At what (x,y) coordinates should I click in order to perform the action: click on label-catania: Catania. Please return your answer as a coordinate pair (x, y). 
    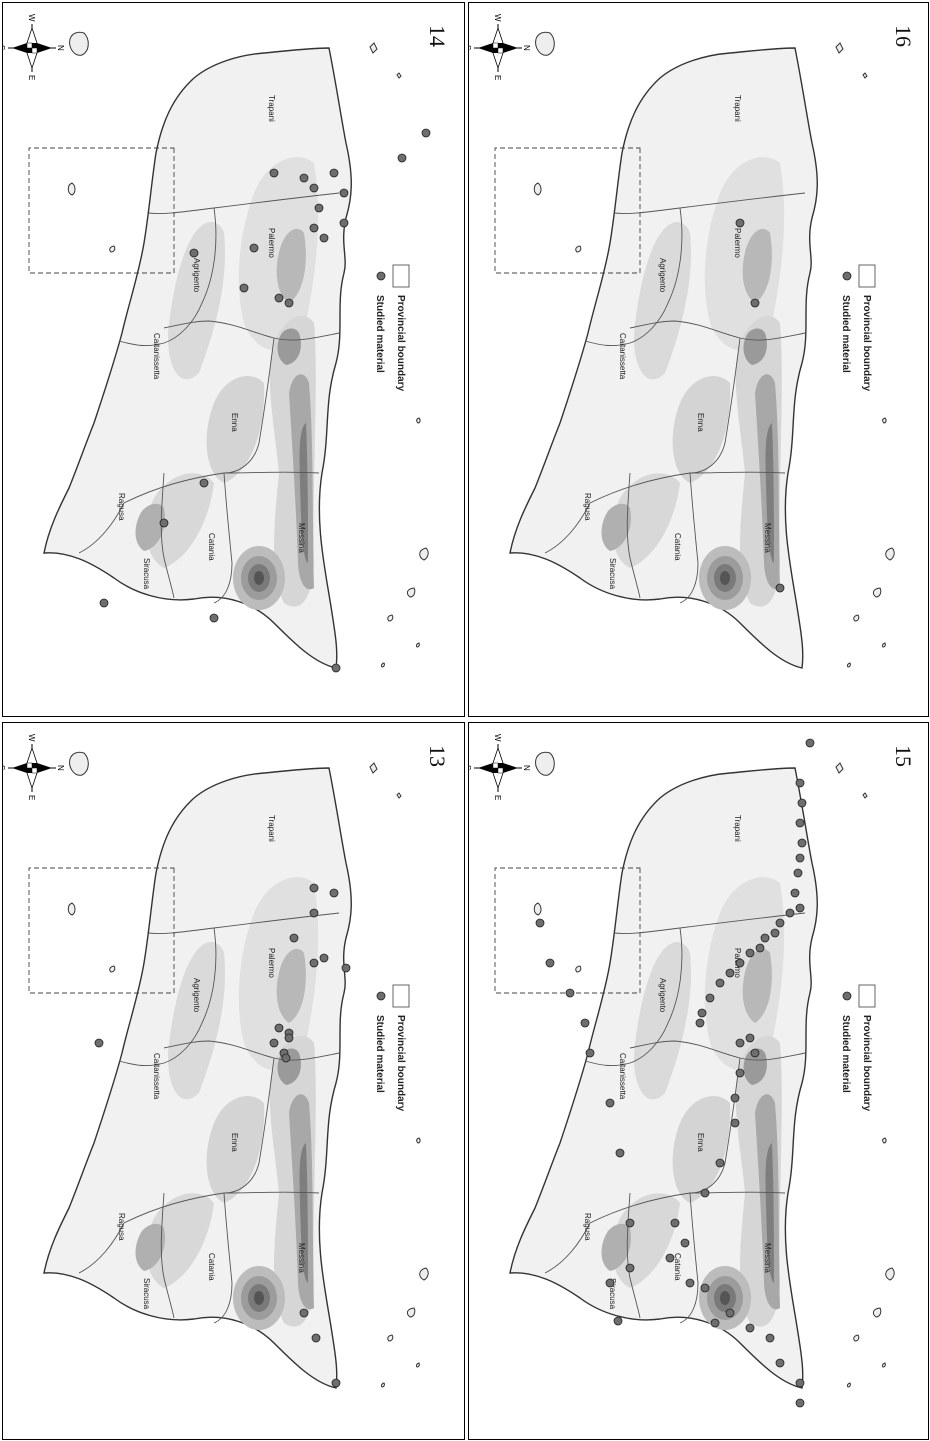
    Looking at the image, I should click on (677, 1267).